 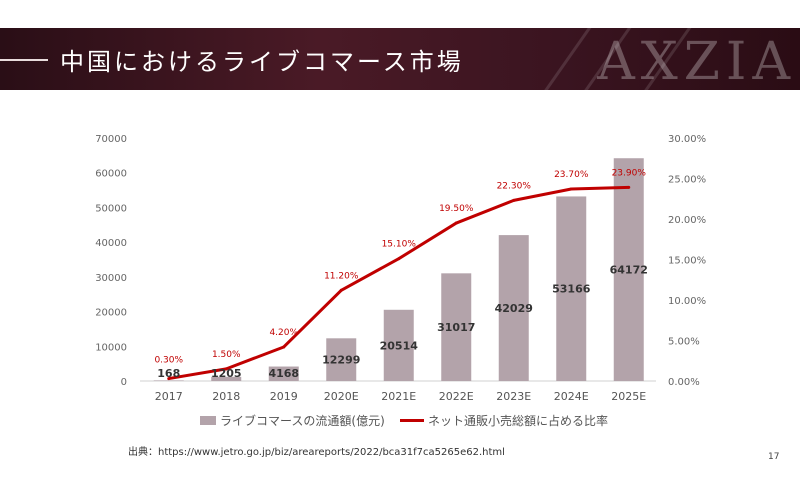 I want to click on legend-bar-label: ライブコマースの流通額(億元), so click(x=302, y=421).